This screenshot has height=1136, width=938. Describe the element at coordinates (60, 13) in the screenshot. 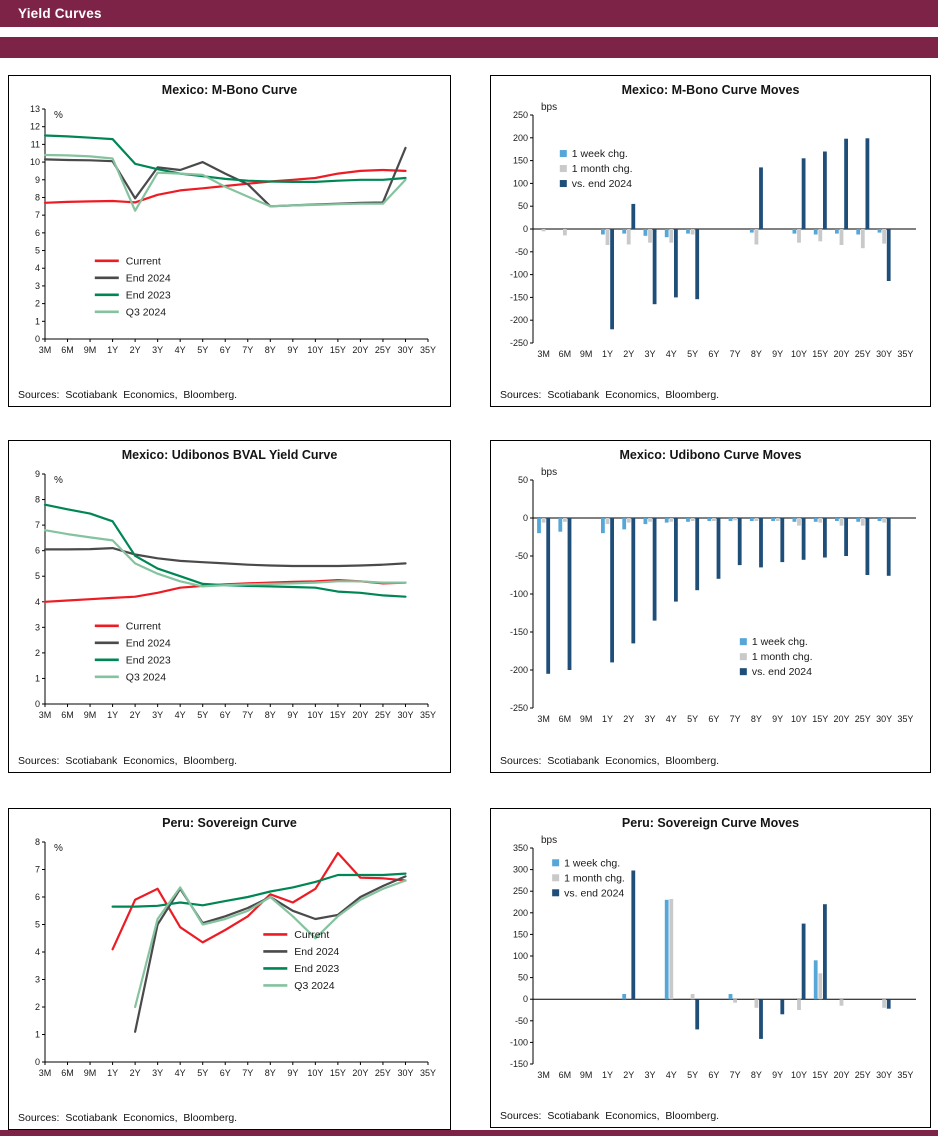

I see `page-title: Yield Curves` at that location.